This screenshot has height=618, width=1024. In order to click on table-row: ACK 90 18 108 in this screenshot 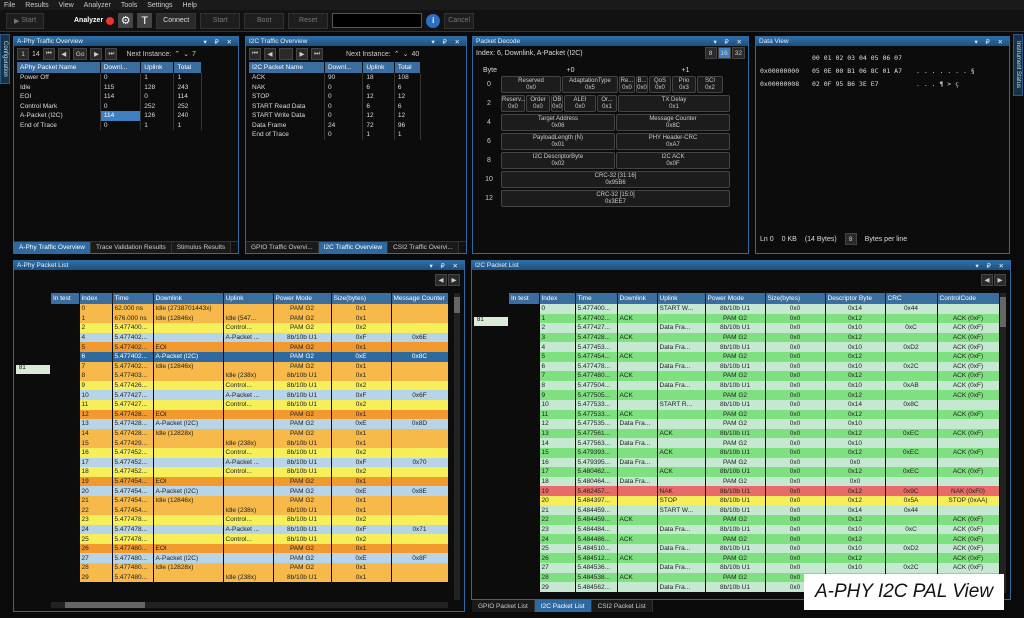, I will do `click(335, 78)`.